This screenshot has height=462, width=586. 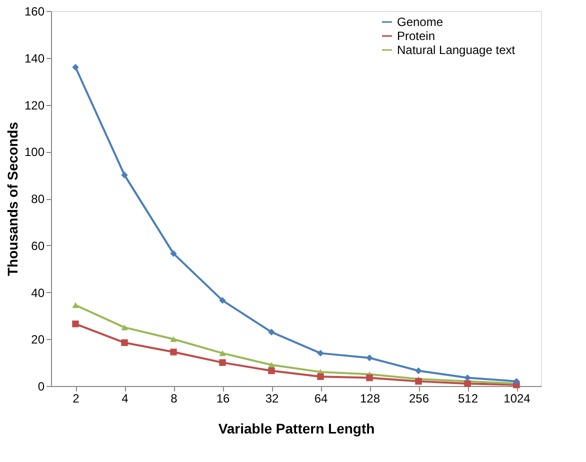 What do you see at coordinates (34, 11) in the screenshot?
I see `y-tick-label: 160` at bounding box center [34, 11].